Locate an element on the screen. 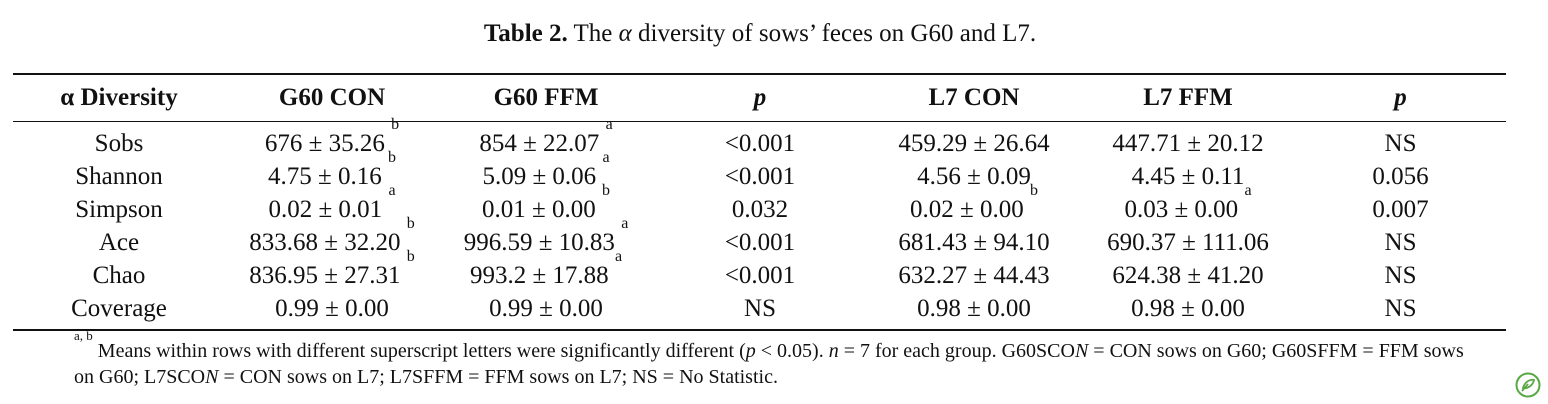 The height and width of the screenshot is (404, 1548). cell-row-label: Shannon is located at coordinates (119, 176).